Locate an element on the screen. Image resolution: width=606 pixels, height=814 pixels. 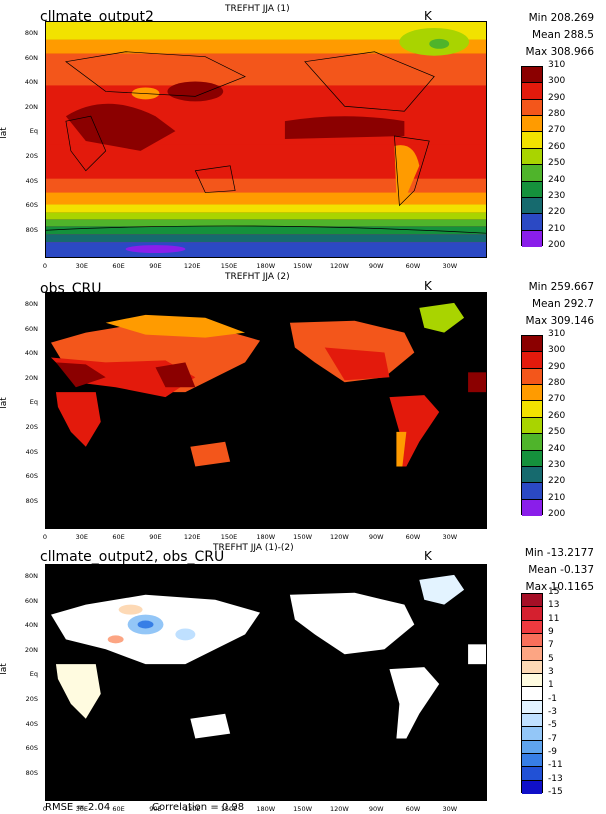
colorbar is located at coordinates (532, 693).